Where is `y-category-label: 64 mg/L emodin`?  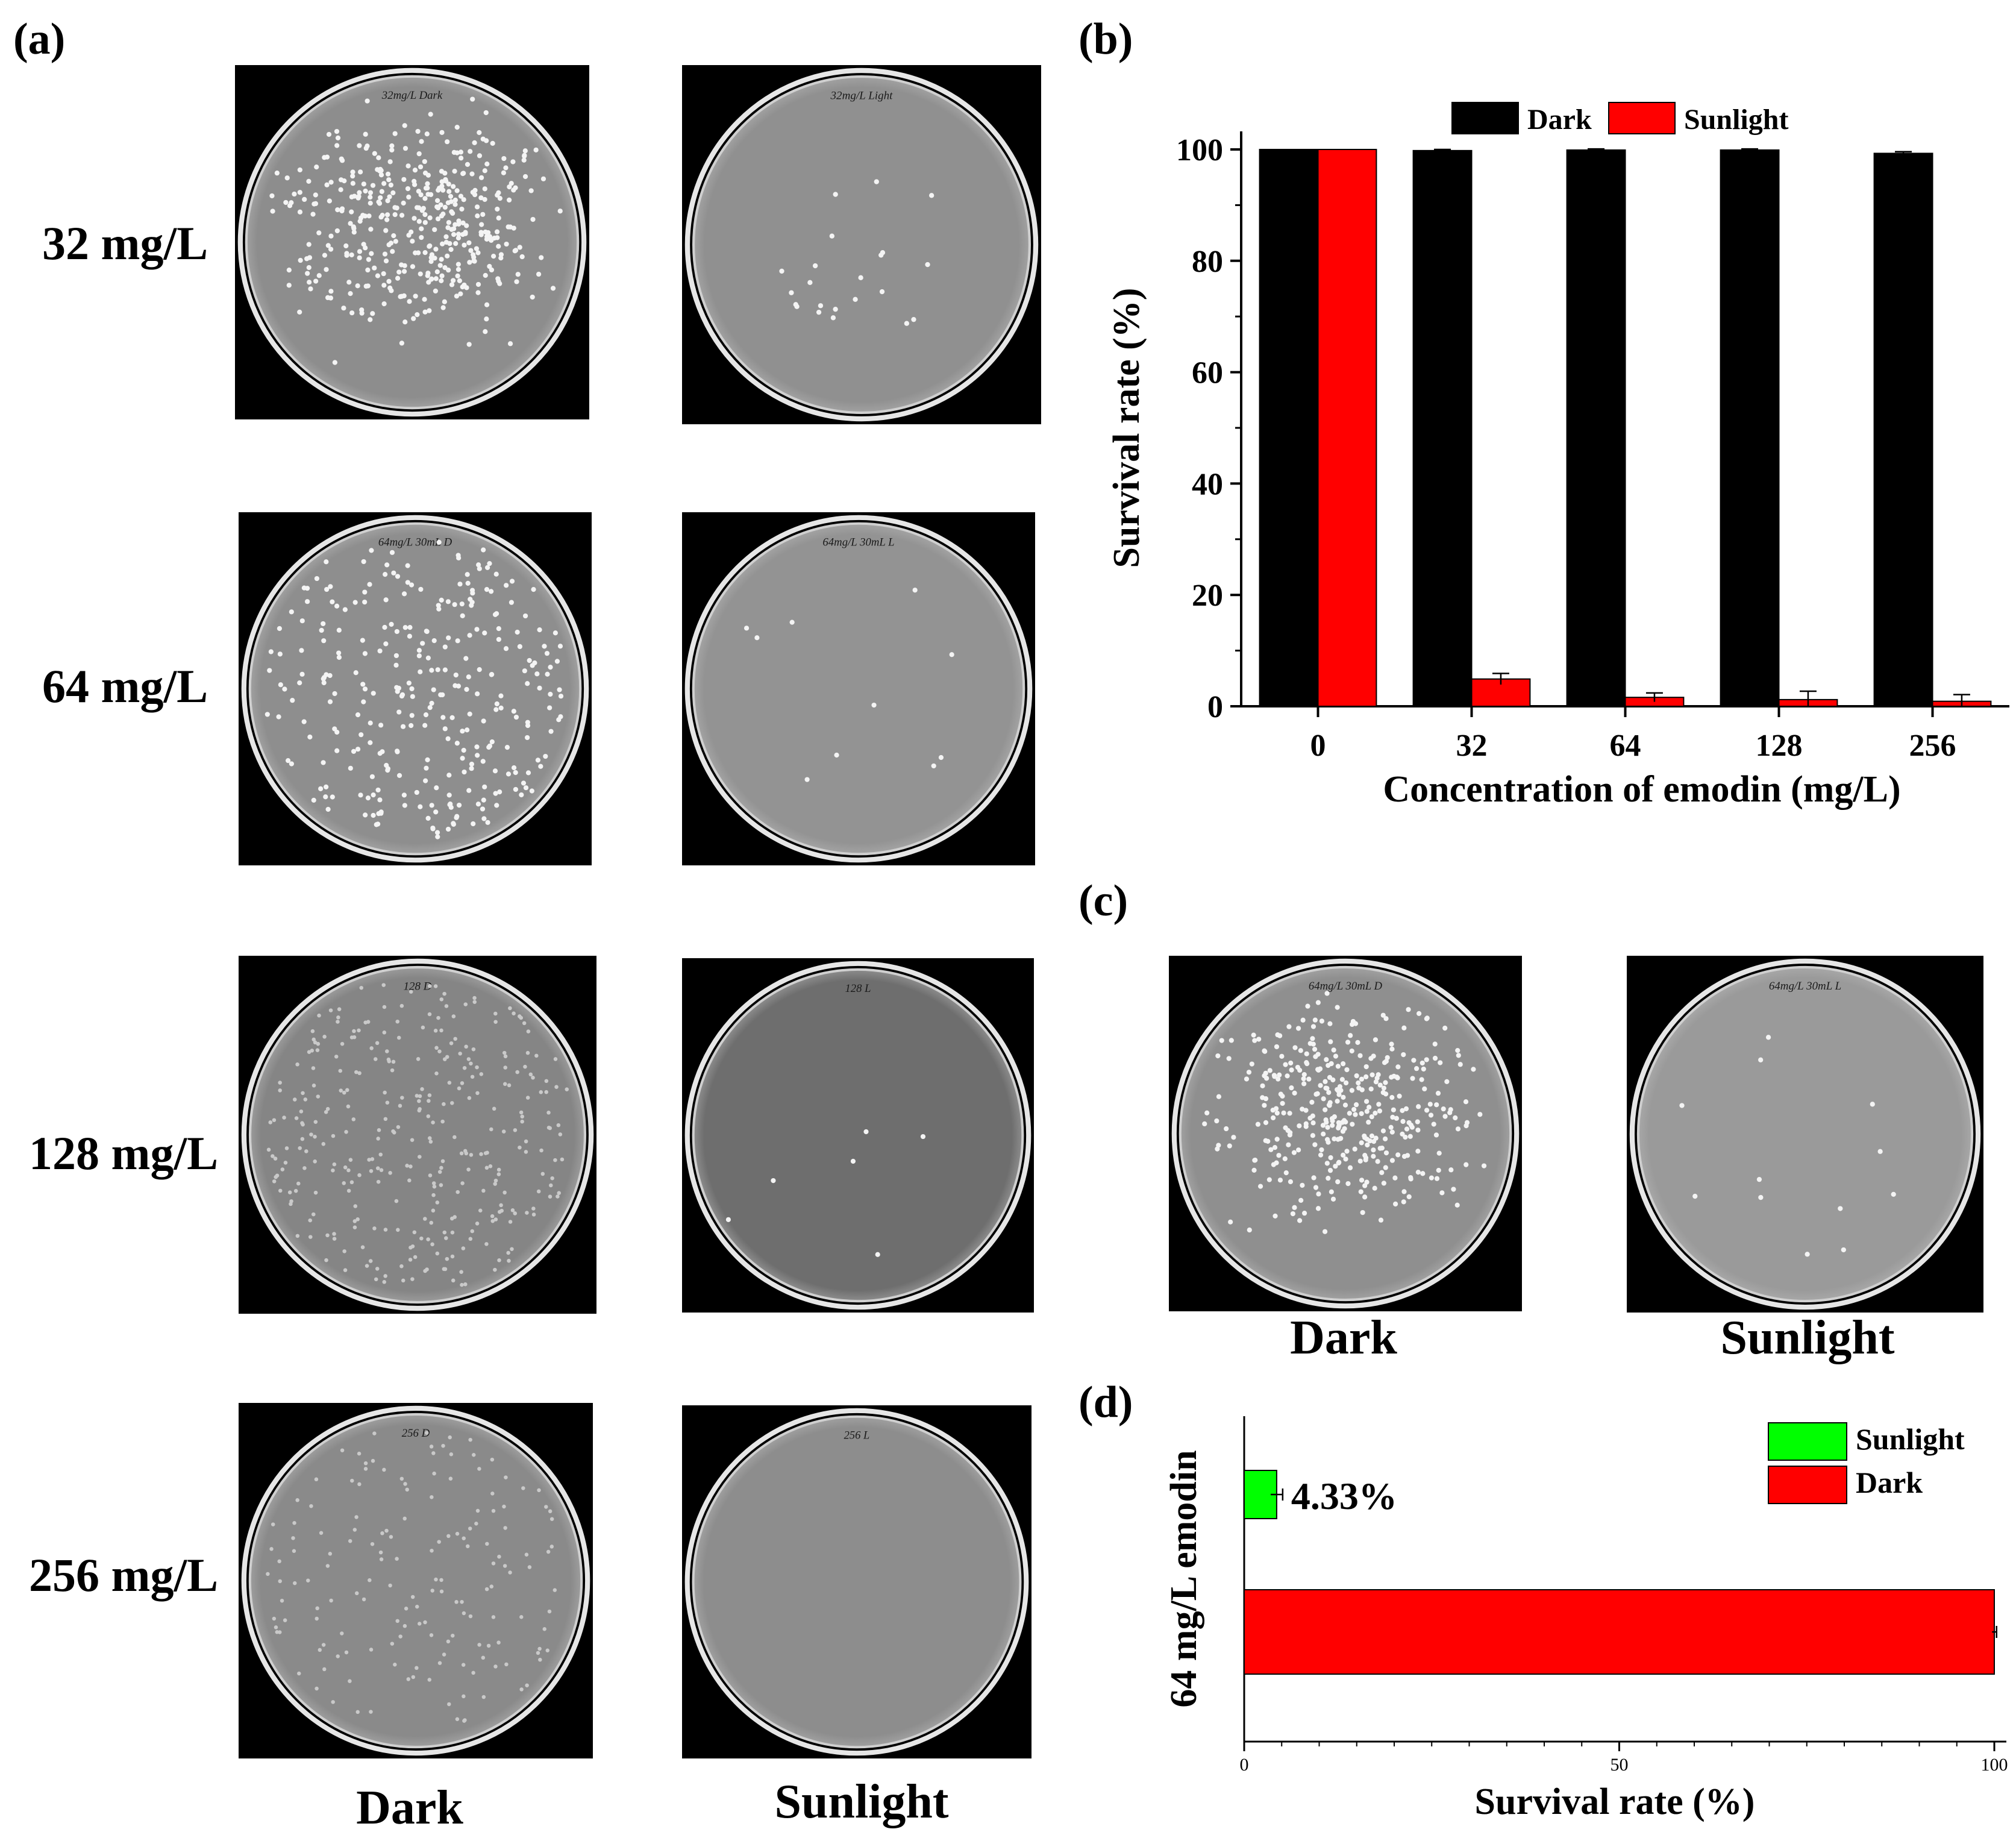 y-category-label: 64 mg/L emodin is located at coordinates (1184, 1579).